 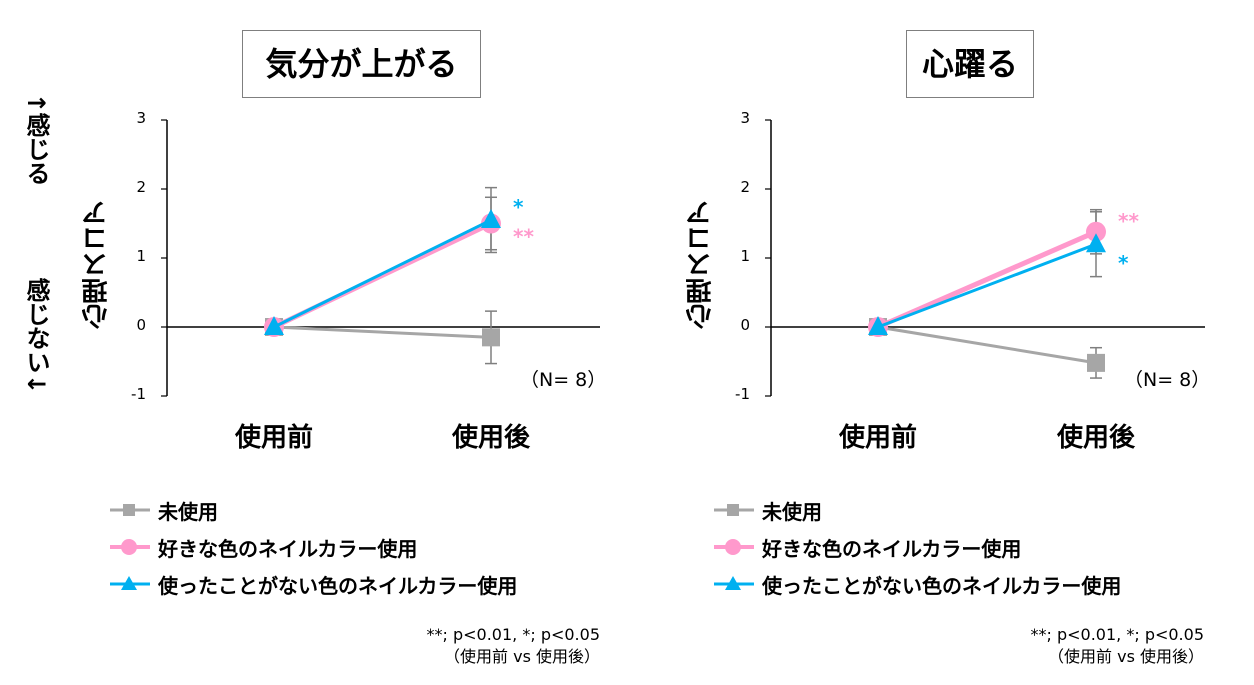 What do you see at coordinates (36, 336) in the screenshot?
I see `side-label-bottom: 感じない↓` at bounding box center [36, 336].